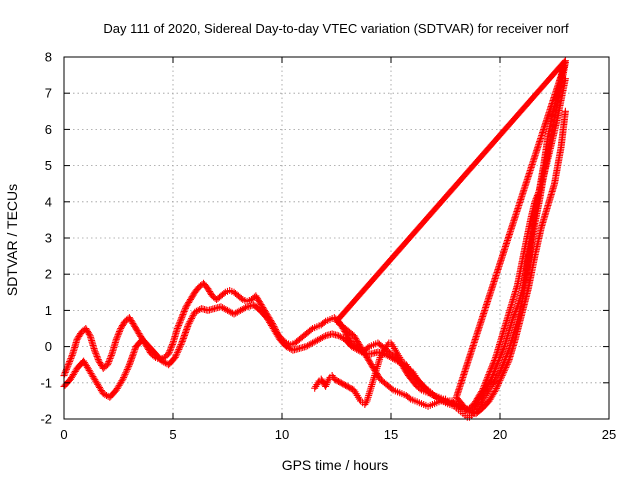 The width and height of the screenshot is (640, 480). What do you see at coordinates (63, 434) in the screenshot?
I see `x-tick-label: 0` at bounding box center [63, 434].